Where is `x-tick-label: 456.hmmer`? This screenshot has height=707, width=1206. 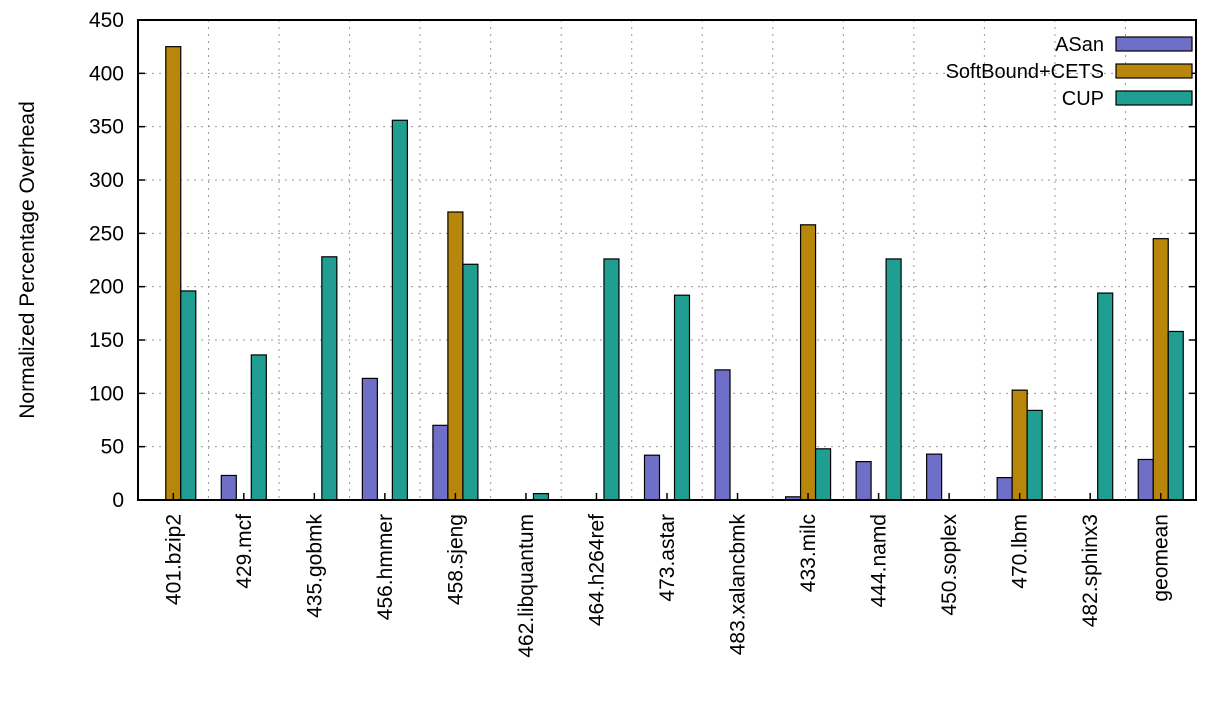
x-tick-label: 456.hmmer is located at coordinates (385, 567).